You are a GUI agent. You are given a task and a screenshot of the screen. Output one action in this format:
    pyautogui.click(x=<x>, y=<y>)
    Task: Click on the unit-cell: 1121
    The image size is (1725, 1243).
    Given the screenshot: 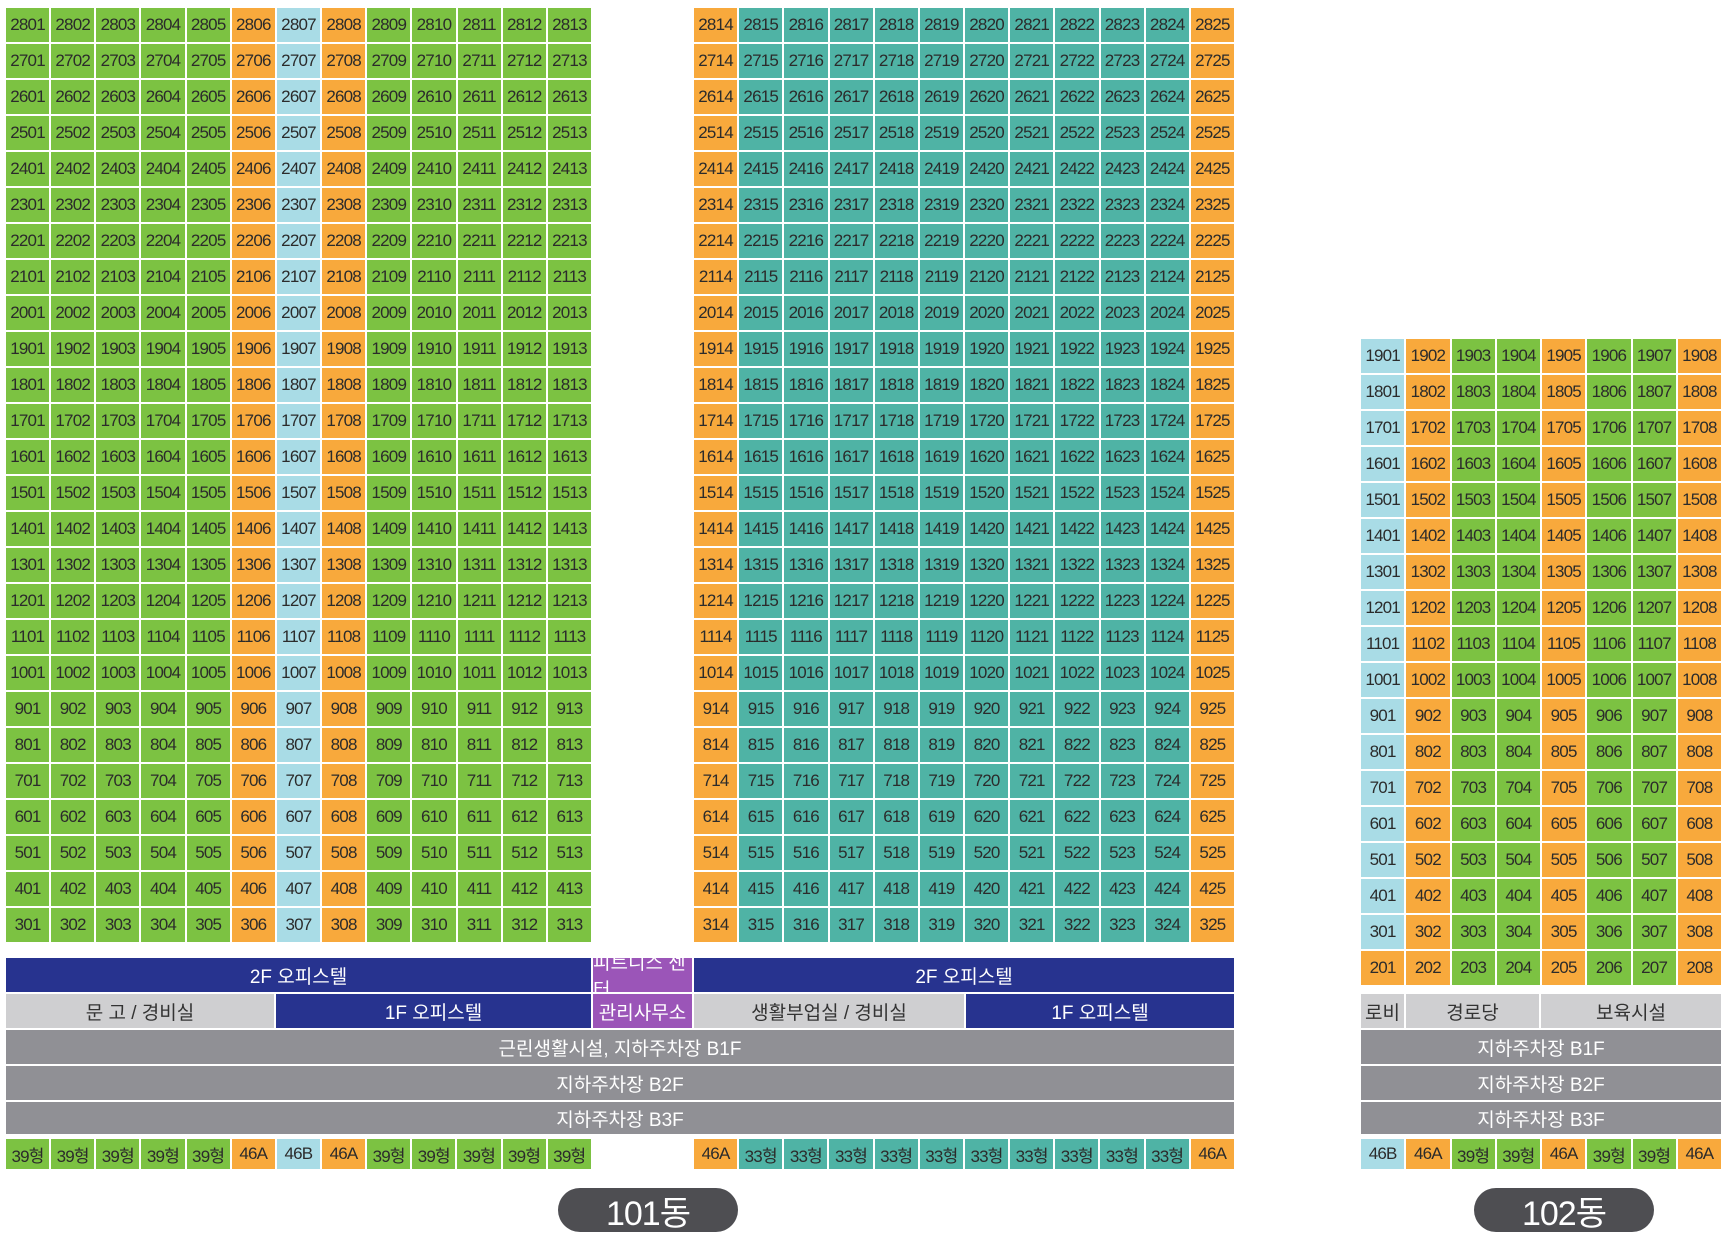 What is the action you would take?
    pyautogui.click(x=1032, y=637)
    